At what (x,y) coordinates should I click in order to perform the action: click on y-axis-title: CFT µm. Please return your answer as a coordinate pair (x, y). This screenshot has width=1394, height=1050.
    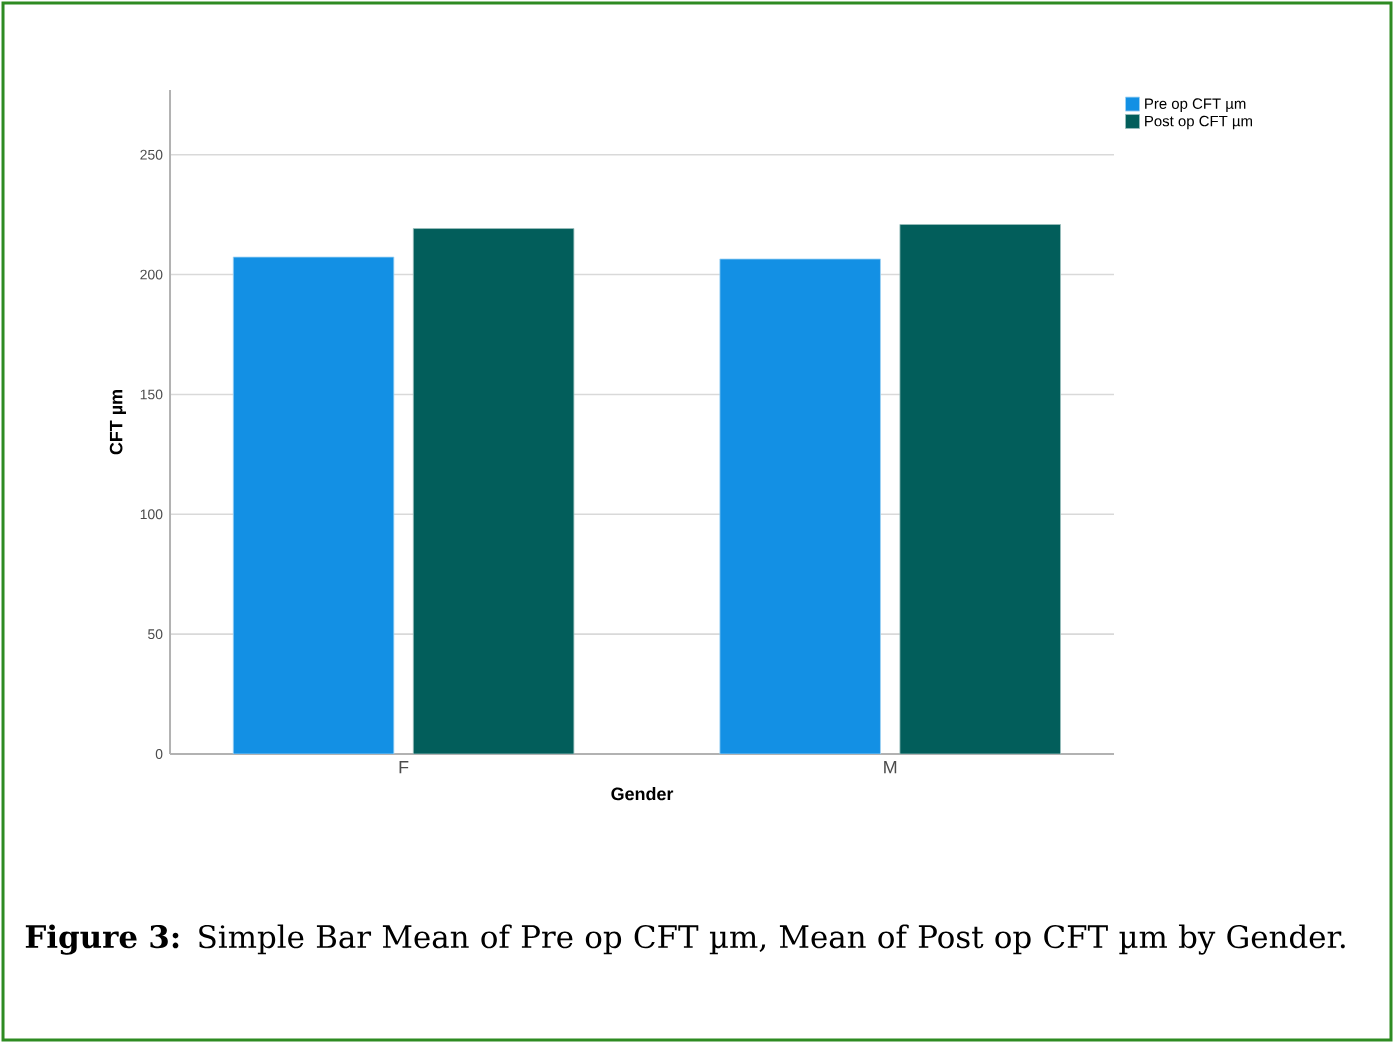
    Looking at the image, I should click on (118, 422).